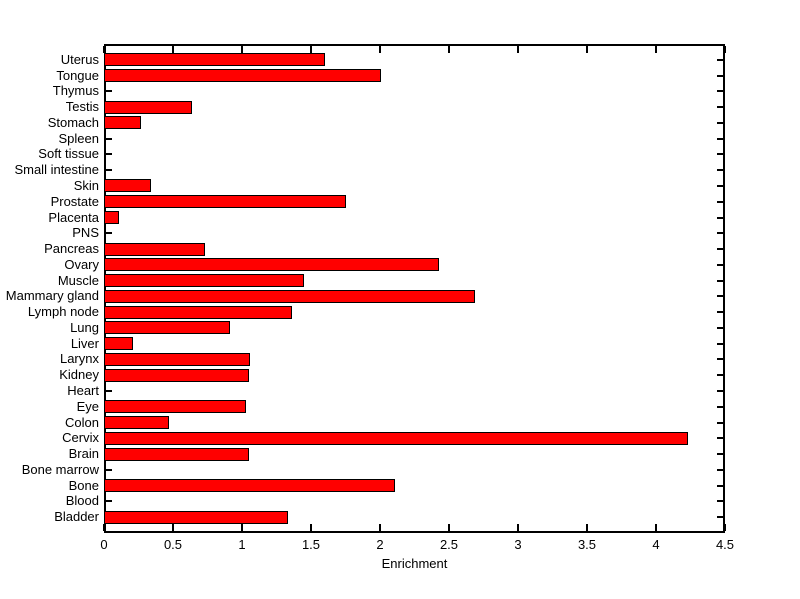 This screenshot has height=599, width=800. Describe the element at coordinates (79, 375) in the screenshot. I see `y-tick-label: Kidney` at that location.